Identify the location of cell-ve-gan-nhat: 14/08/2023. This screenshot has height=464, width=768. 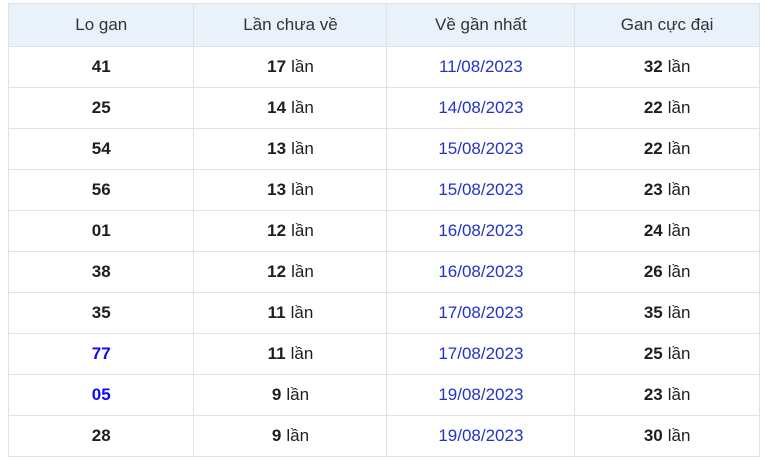
(481, 108).